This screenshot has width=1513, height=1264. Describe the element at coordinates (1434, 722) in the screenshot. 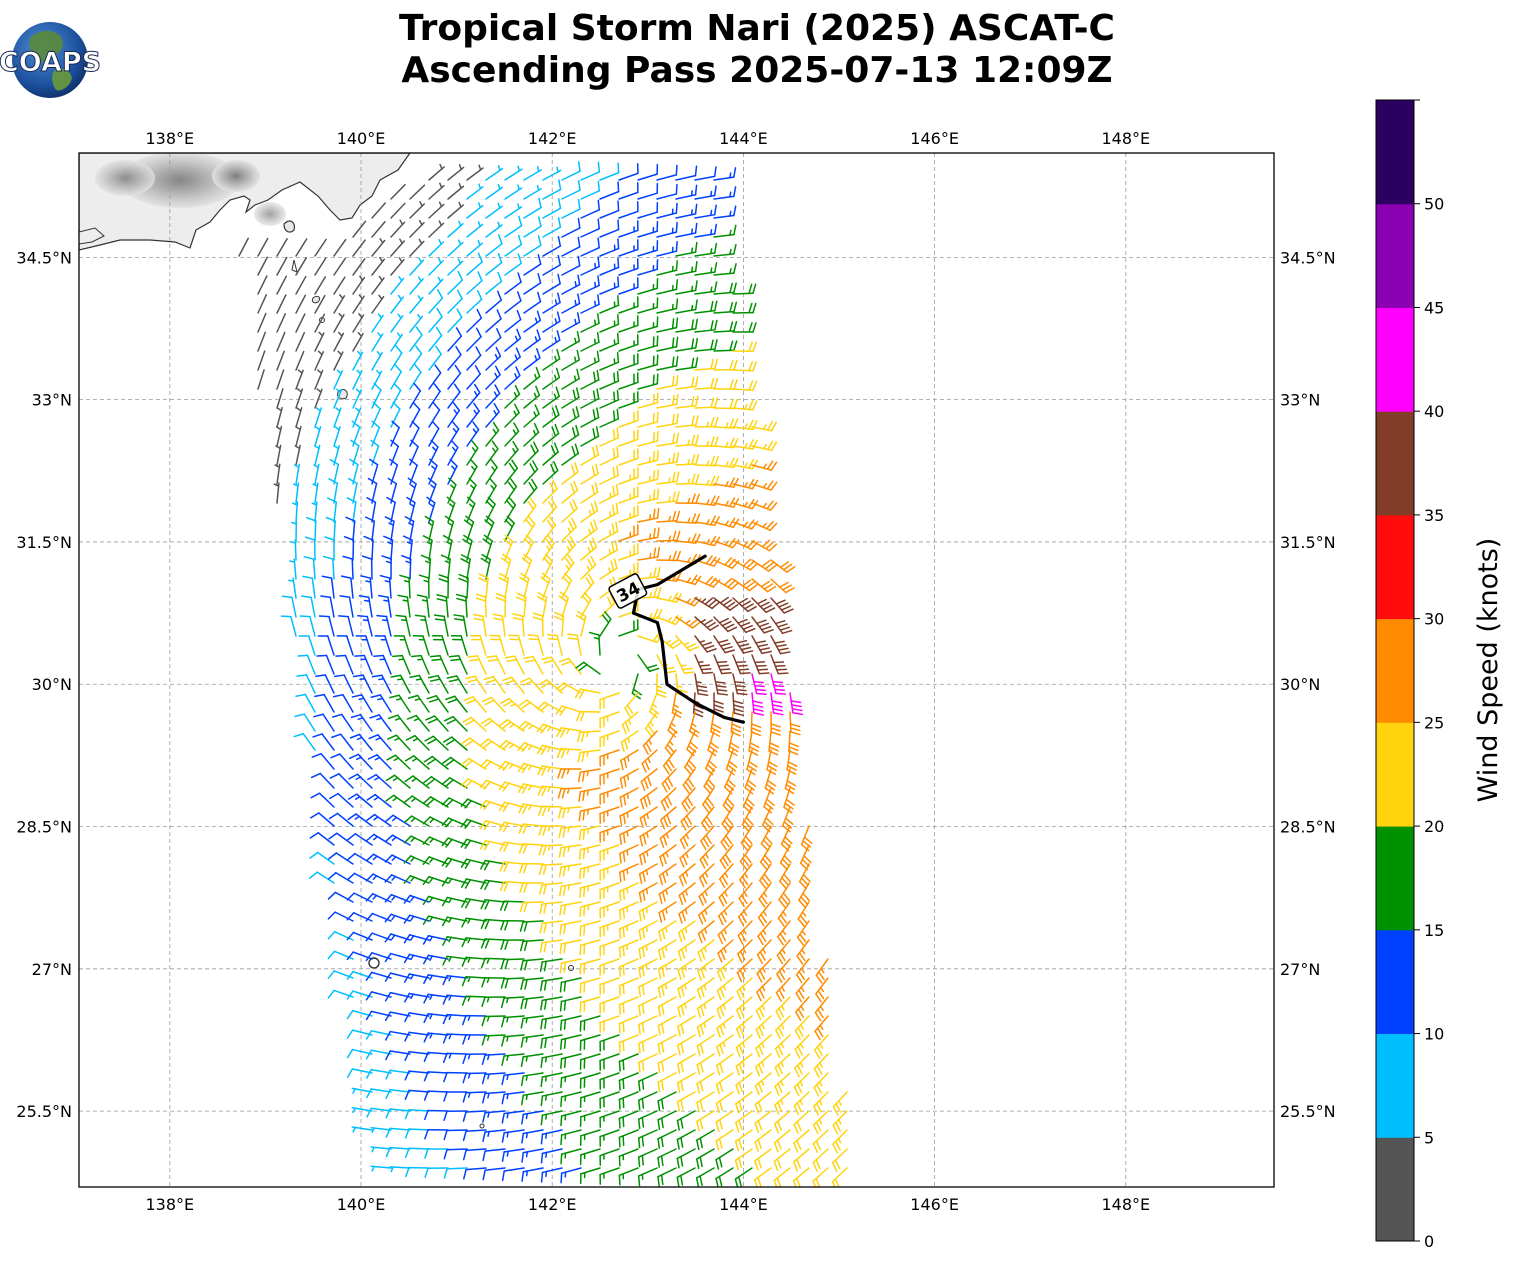

I see `colorbar-tick-label-5: 25` at that location.